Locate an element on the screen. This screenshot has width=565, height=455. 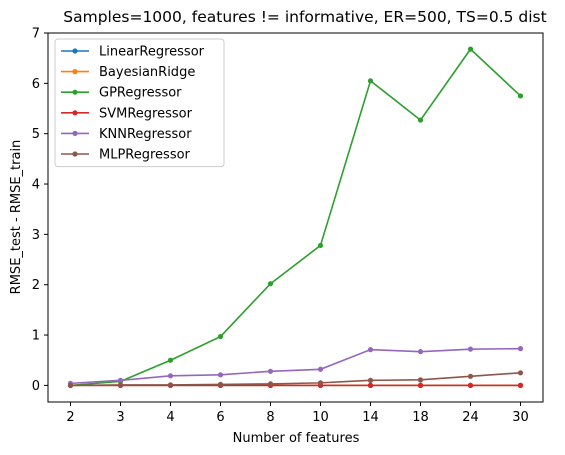
x-axis: 2 3 4 6 8 10 14 18 24 30 is located at coordinates (297, 413).